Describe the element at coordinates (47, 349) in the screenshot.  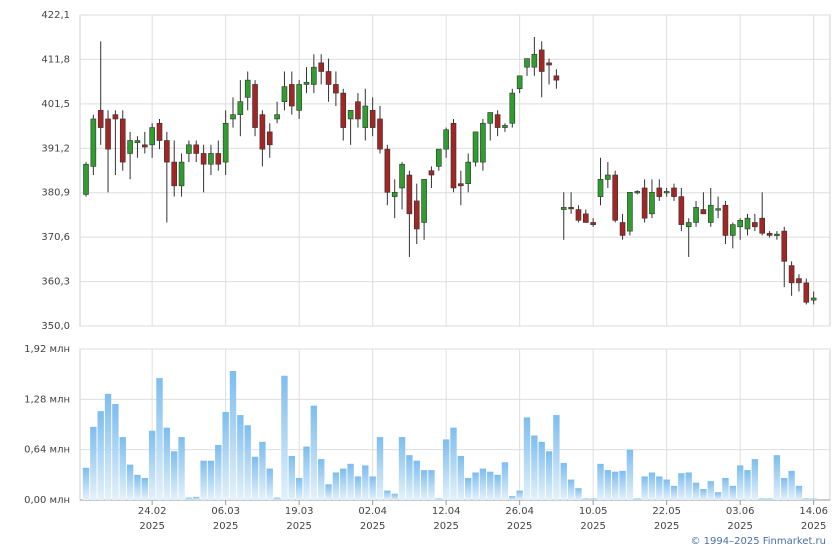
I see `y-tick-label: 1,92 млн` at that location.